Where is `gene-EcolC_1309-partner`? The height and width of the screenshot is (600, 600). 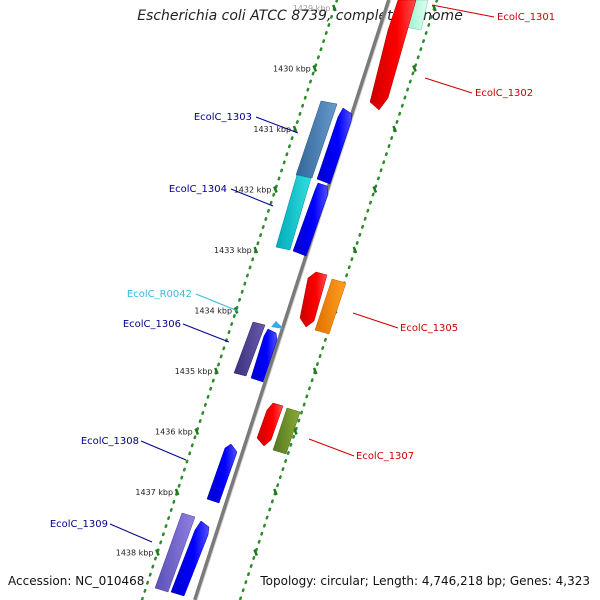 gene-EcolC_1309-partner is located at coordinates (190, 558).